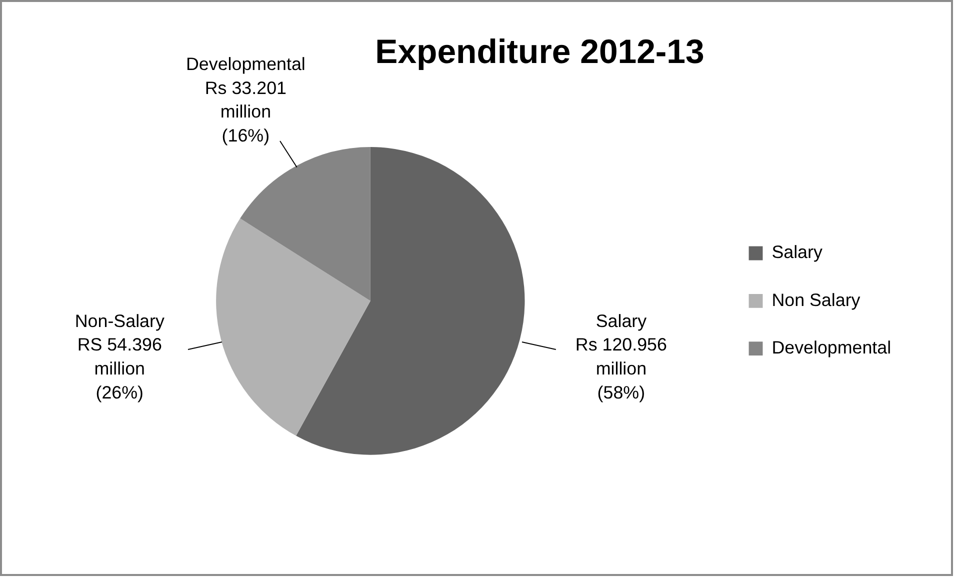 The width and height of the screenshot is (957, 580). I want to click on chart-title: Expenditure 2012-13, so click(539, 51).